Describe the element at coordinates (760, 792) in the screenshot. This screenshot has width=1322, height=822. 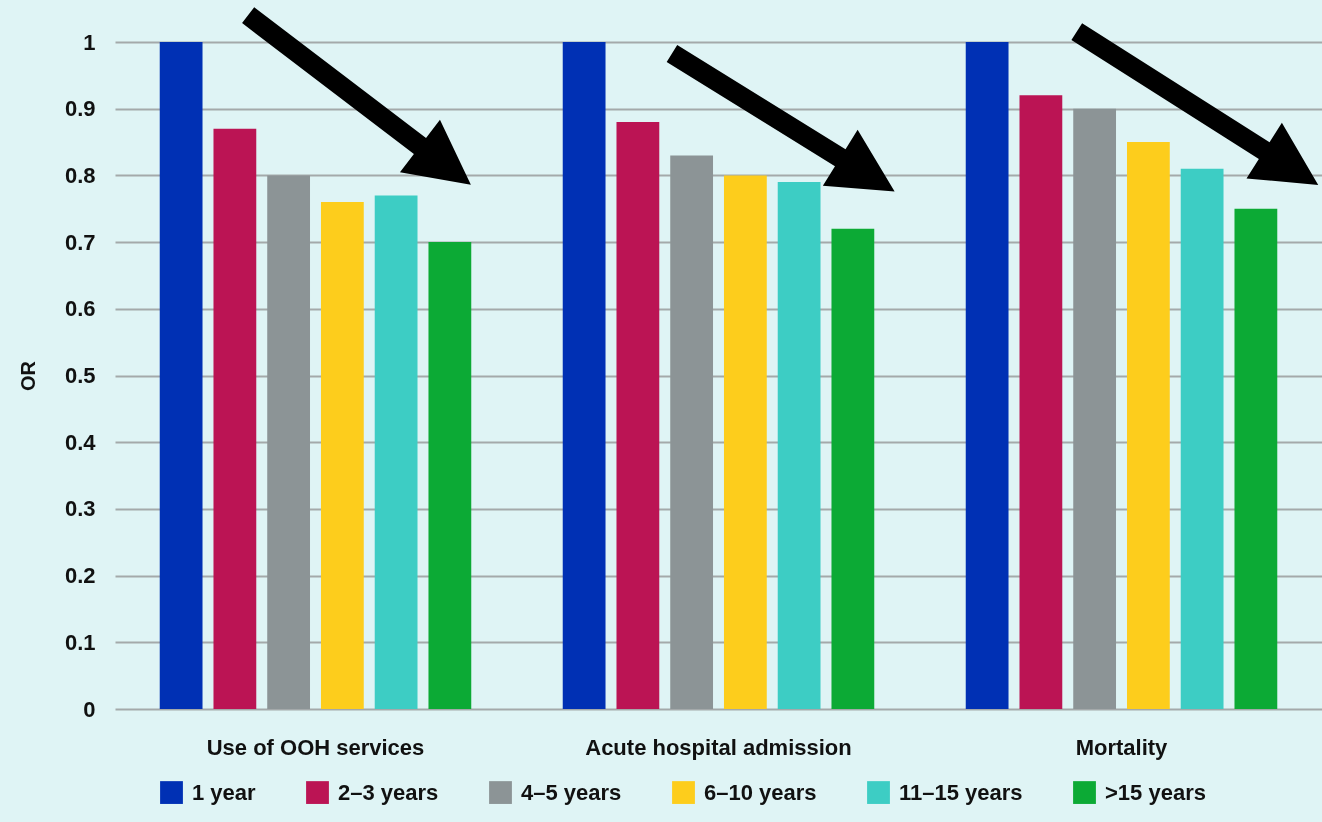
I see `legend-label: 6–10 years` at that location.